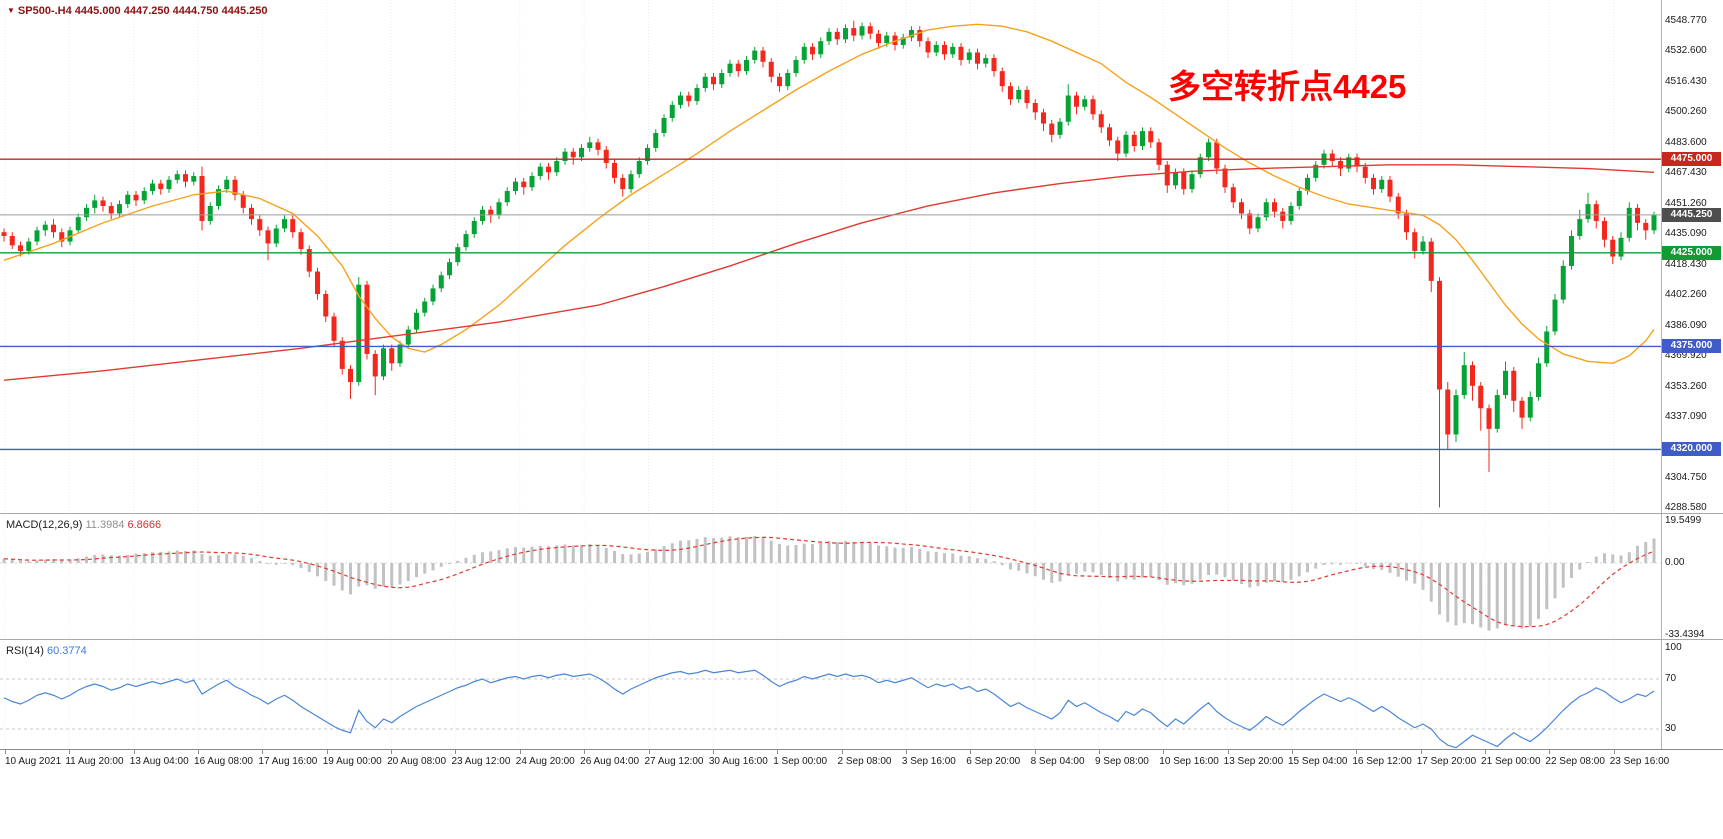 The image size is (1723, 839). What do you see at coordinates (1686, 325) in the screenshot?
I see `price-tick-label: 4386.090` at bounding box center [1686, 325].